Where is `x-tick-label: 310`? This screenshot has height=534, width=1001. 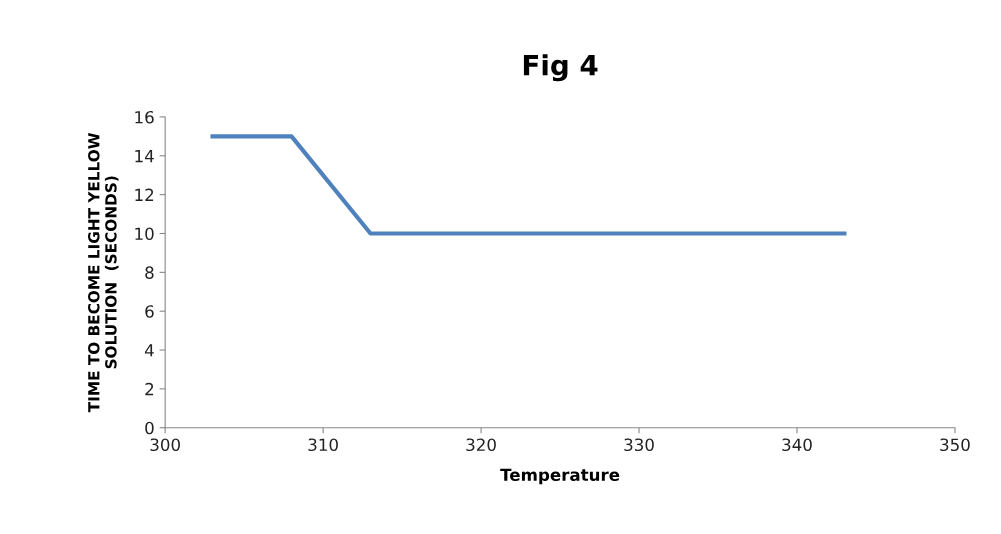 x-tick-label: 310 is located at coordinates (323, 445).